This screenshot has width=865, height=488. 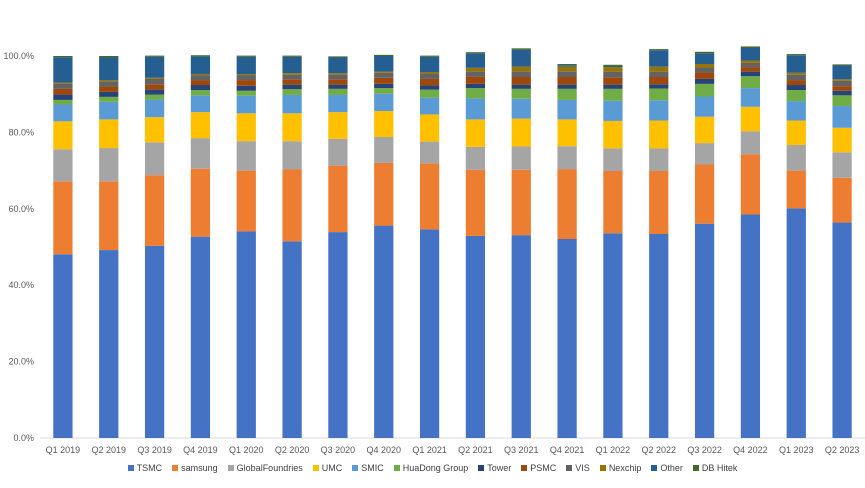 What do you see at coordinates (246, 450) in the screenshot?
I see `x-tick-label: Q1 2020` at bounding box center [246, 450].